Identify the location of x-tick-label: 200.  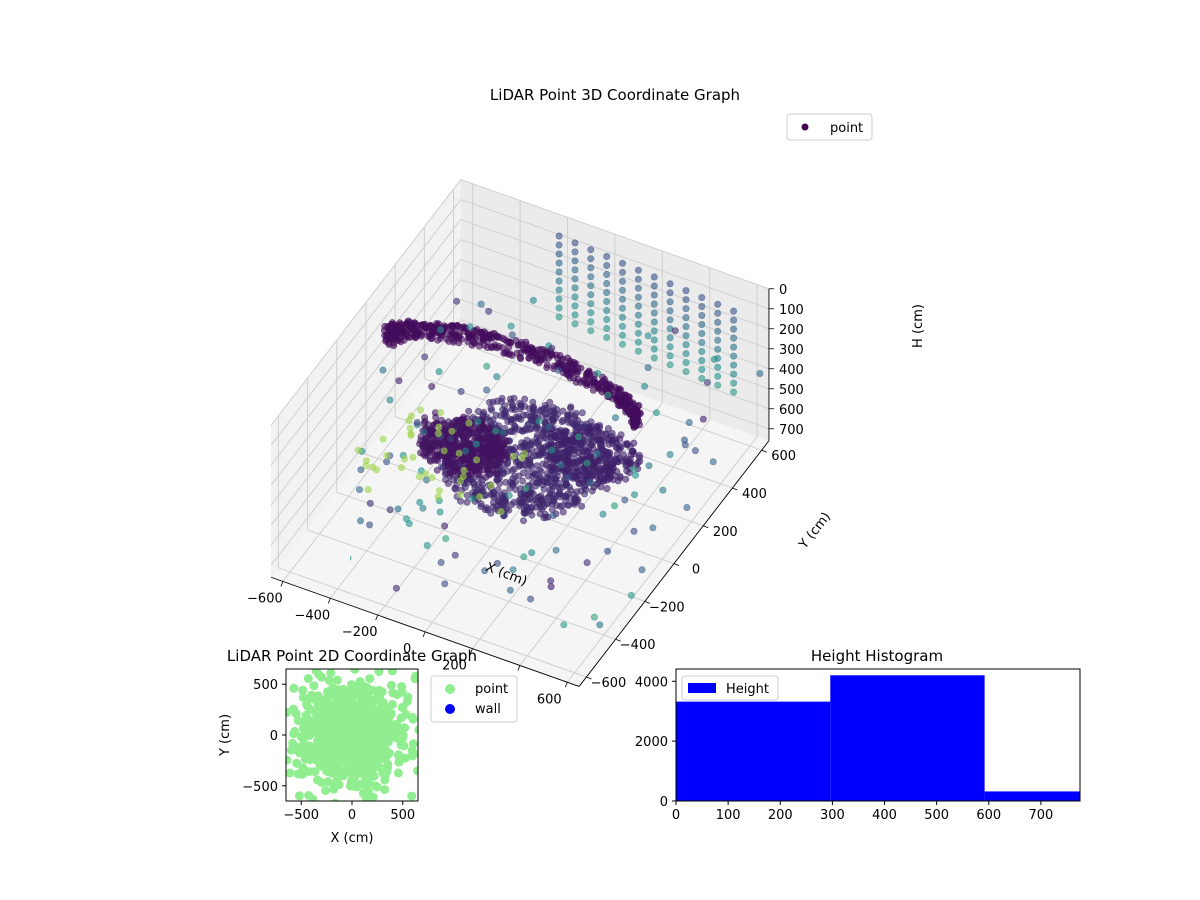
(780, 815).